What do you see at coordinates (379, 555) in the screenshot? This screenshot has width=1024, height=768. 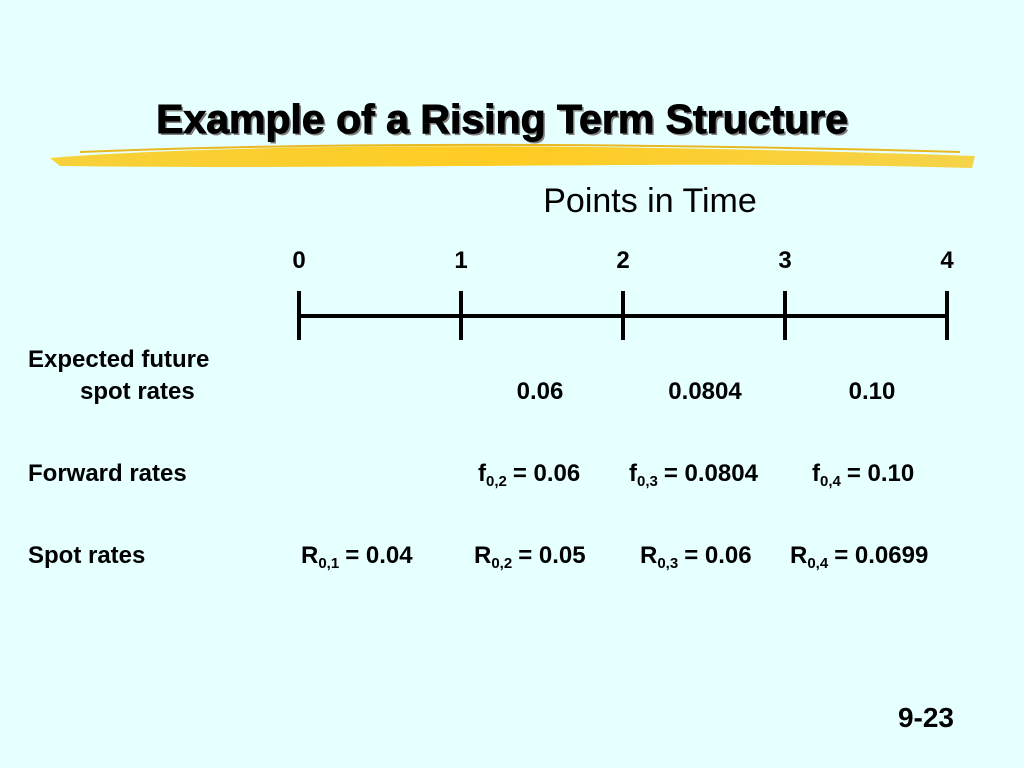 I see `rate-value: = 0.04` at bounding box center [379, 555].